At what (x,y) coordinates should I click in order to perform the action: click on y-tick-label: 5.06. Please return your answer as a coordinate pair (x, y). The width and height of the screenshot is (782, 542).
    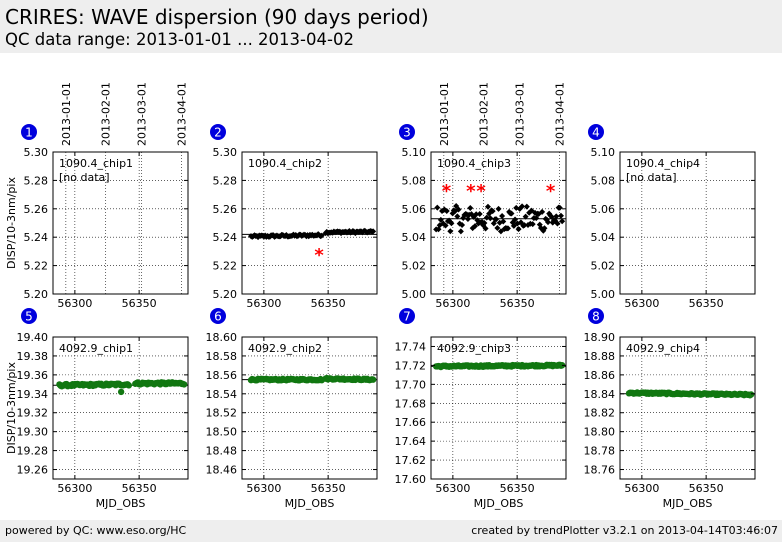
    Looking at the image, I should click on (414, 209).